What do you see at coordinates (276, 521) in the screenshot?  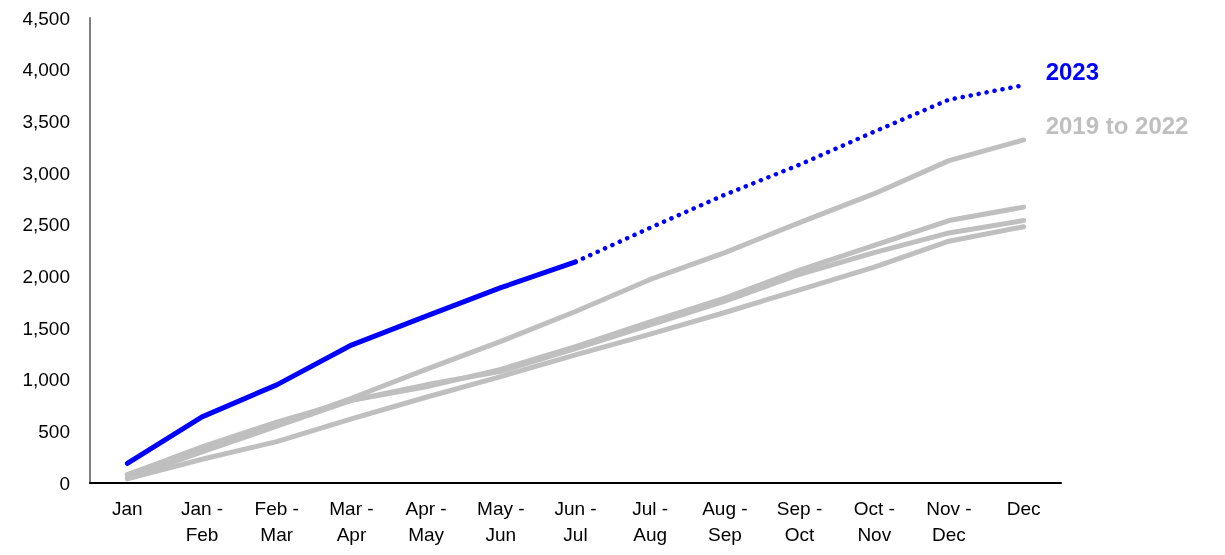 I see `x-tick-label: Feb - Mar` at bounding box center [276, 521].